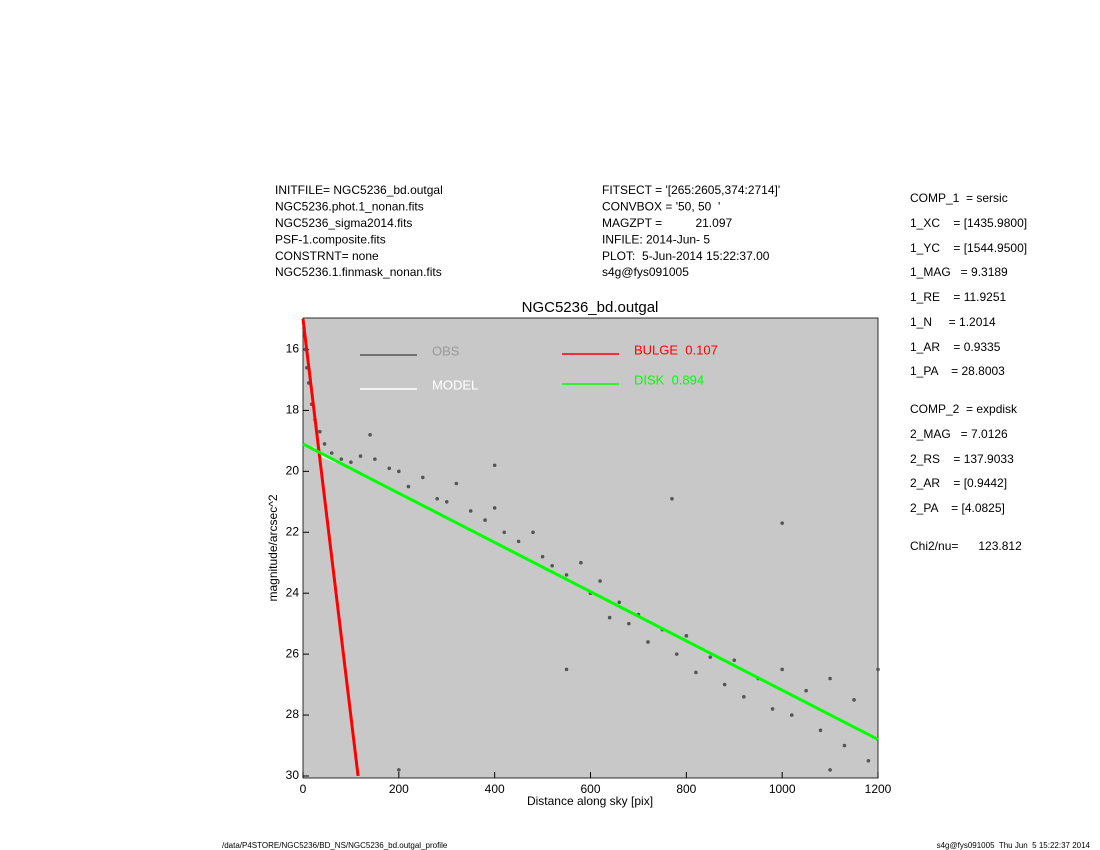 The height and width of the screenshot is (850, 1100). I want to click on legend-label: BULGE 0.107, so click(676, 349).